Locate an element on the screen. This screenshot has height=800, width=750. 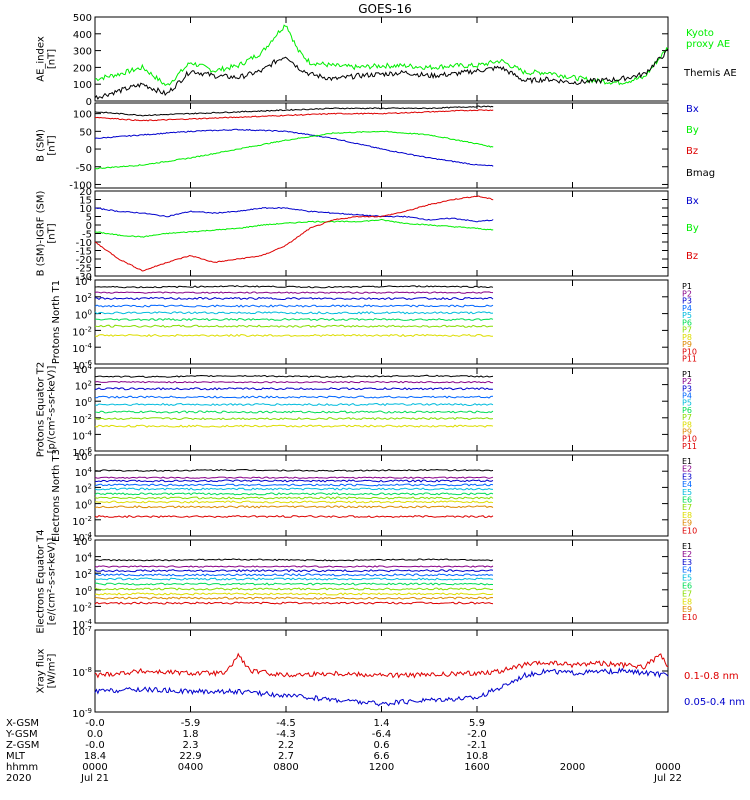
ephem-value: Jul 21 is located at coordinates (94, 778).